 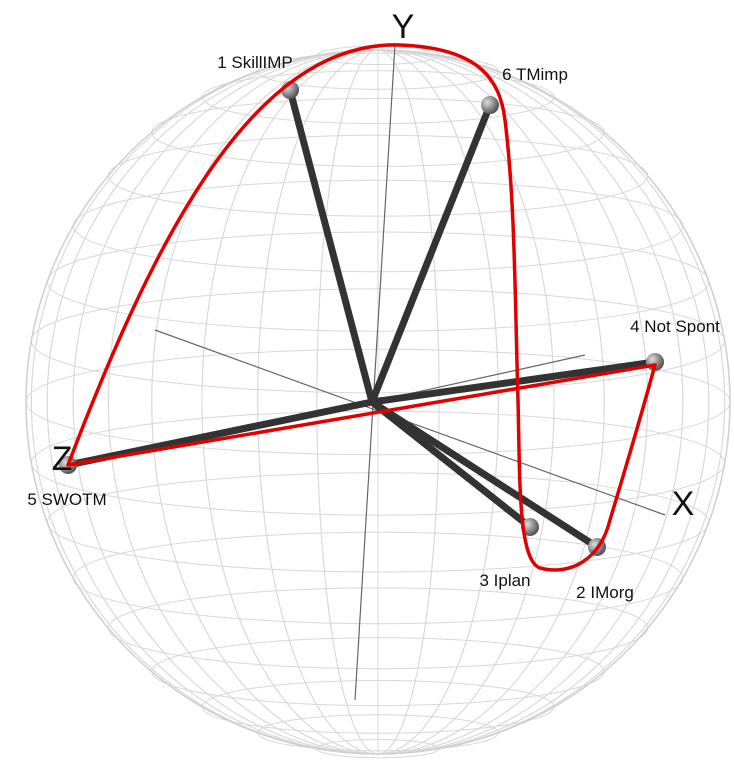 What do you see at coordinates (62, 459) in the screenshot?
I see `axis-label: Z` at bounding box center [62, 459].